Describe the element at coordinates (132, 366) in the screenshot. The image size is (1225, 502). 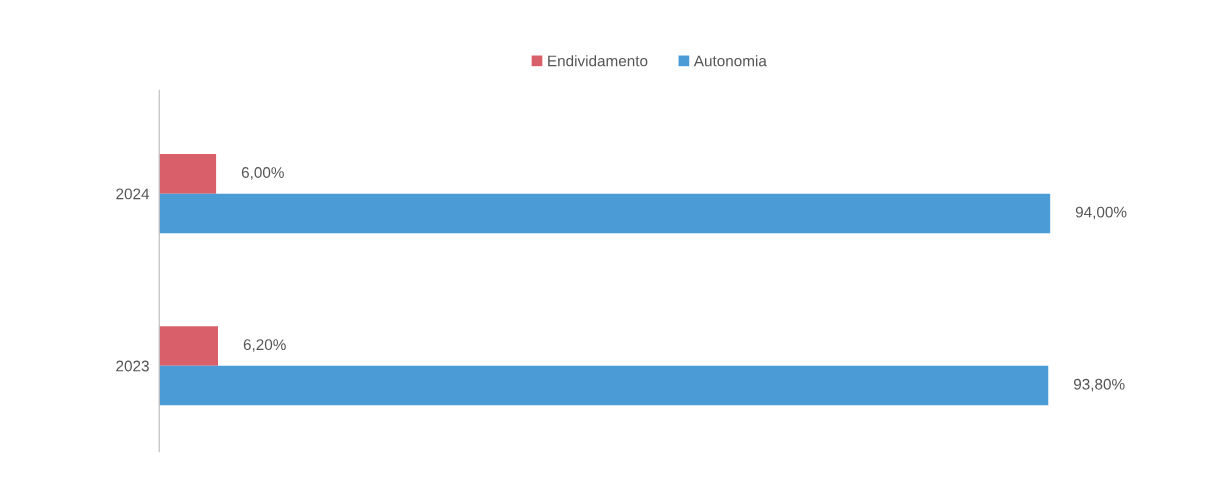
I see `y-tick-label: 2023` at that location.